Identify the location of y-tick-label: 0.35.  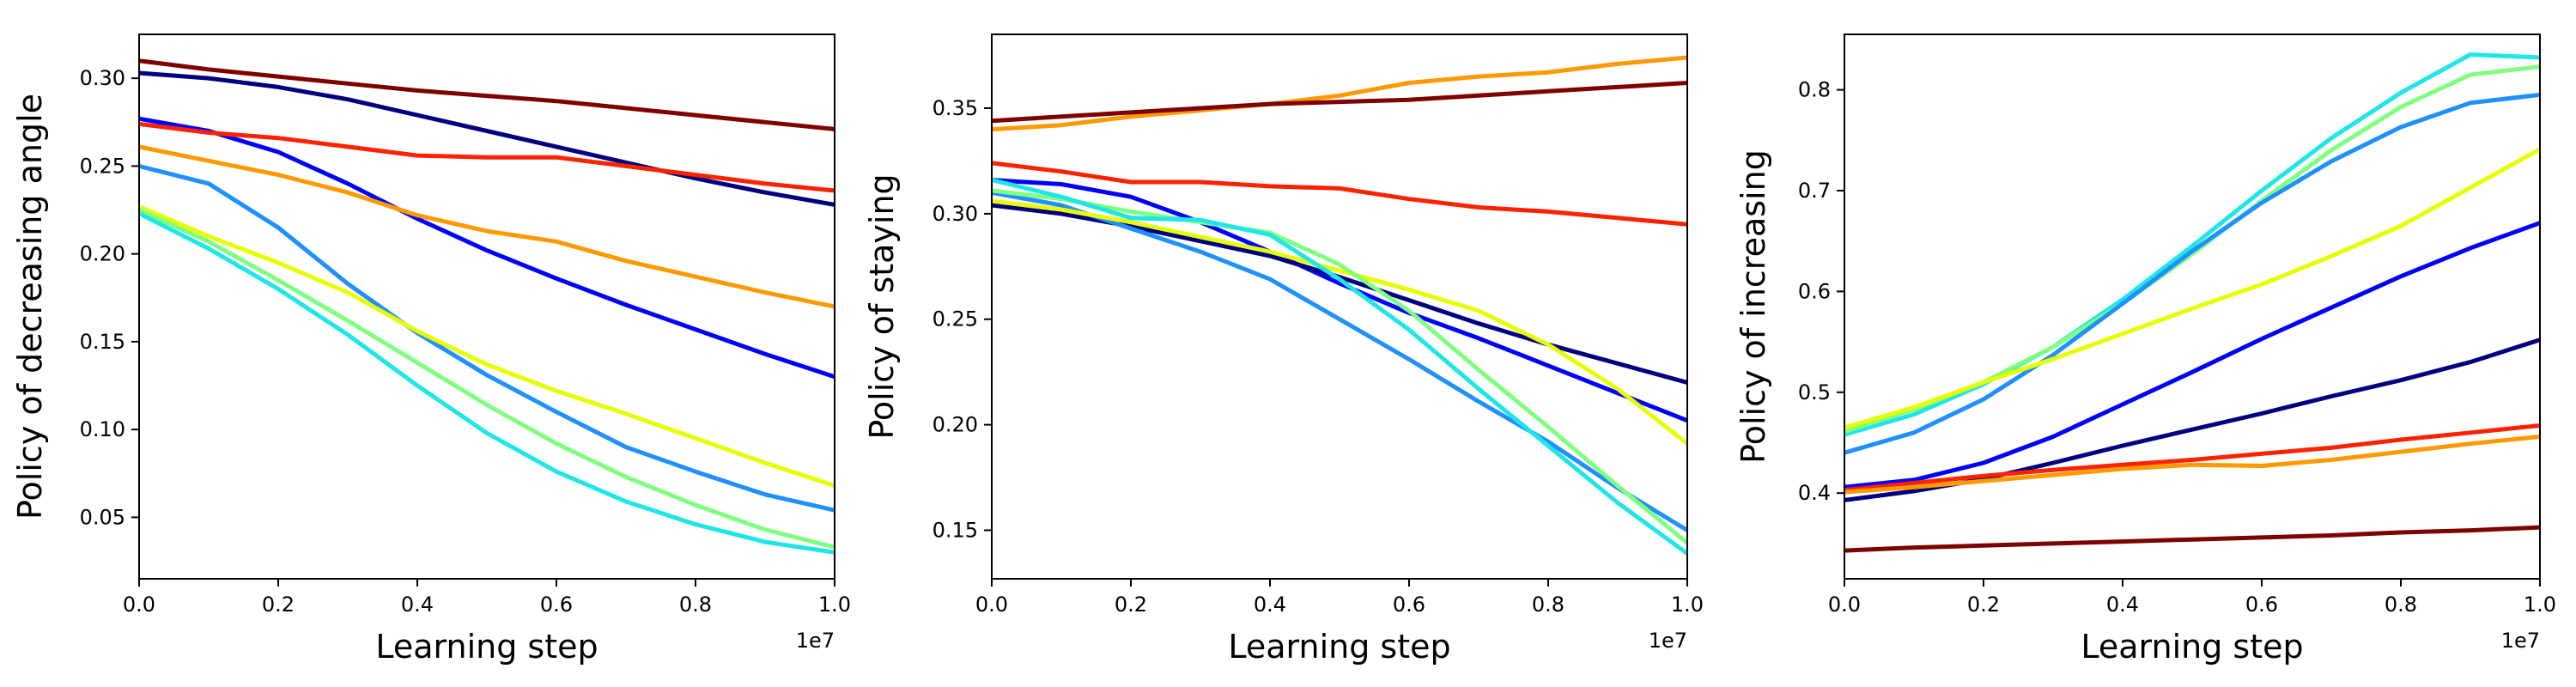
(955, 108).